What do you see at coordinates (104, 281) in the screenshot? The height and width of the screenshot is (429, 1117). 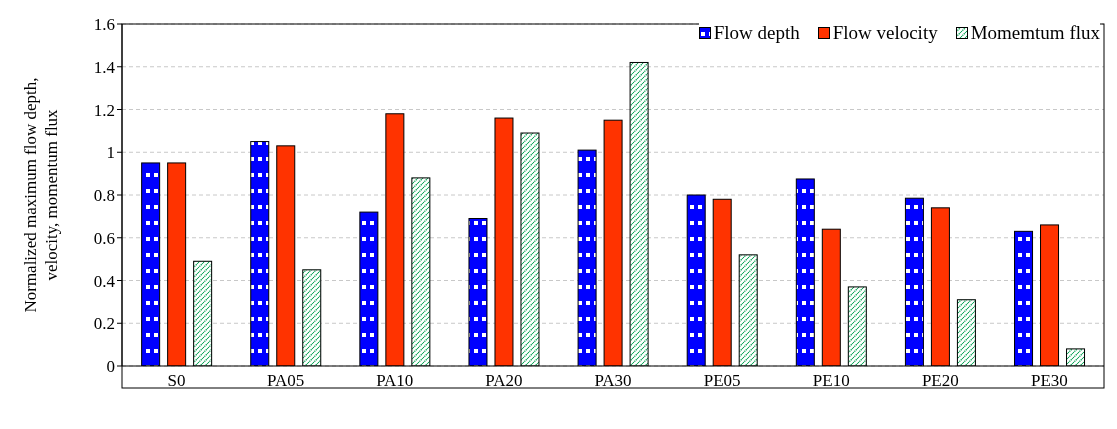 I see `y-tick-label: 0.4` at bounding box center [104, 281].